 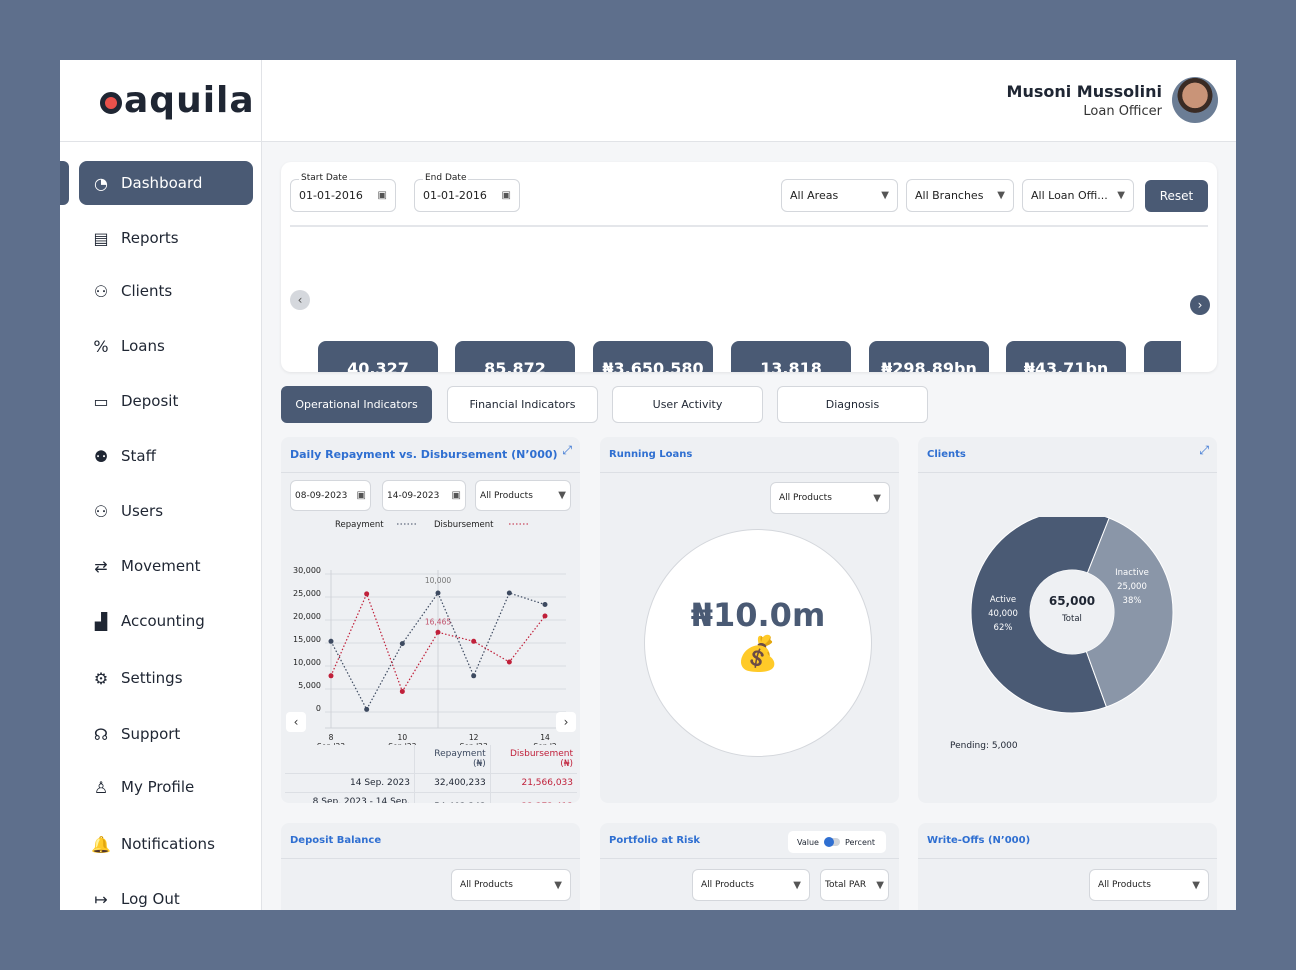 I want to click on kpi-card: 13,818💰Running Loans, so click(x=791, y=356).